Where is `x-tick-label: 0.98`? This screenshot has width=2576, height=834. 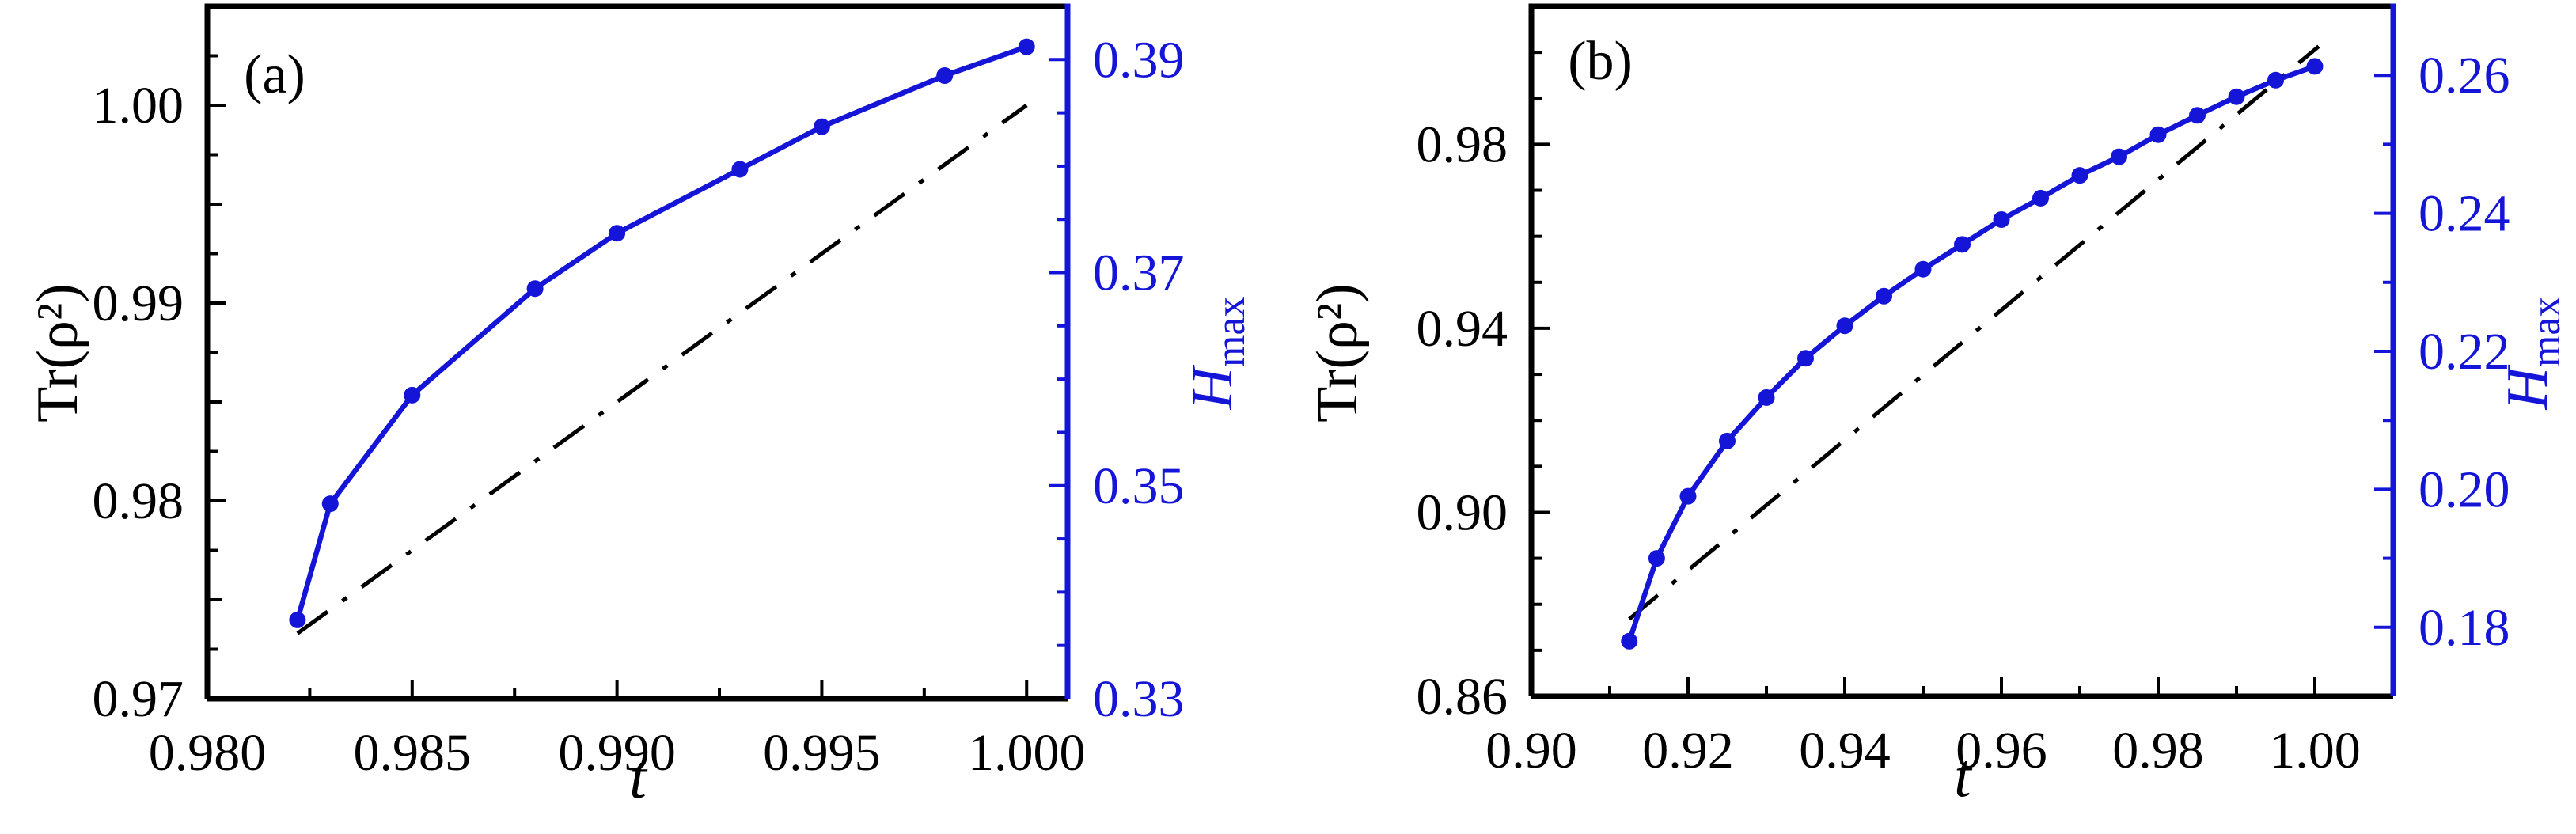 x-tick-label: 0.98 is located at coordinates (2158, 750).